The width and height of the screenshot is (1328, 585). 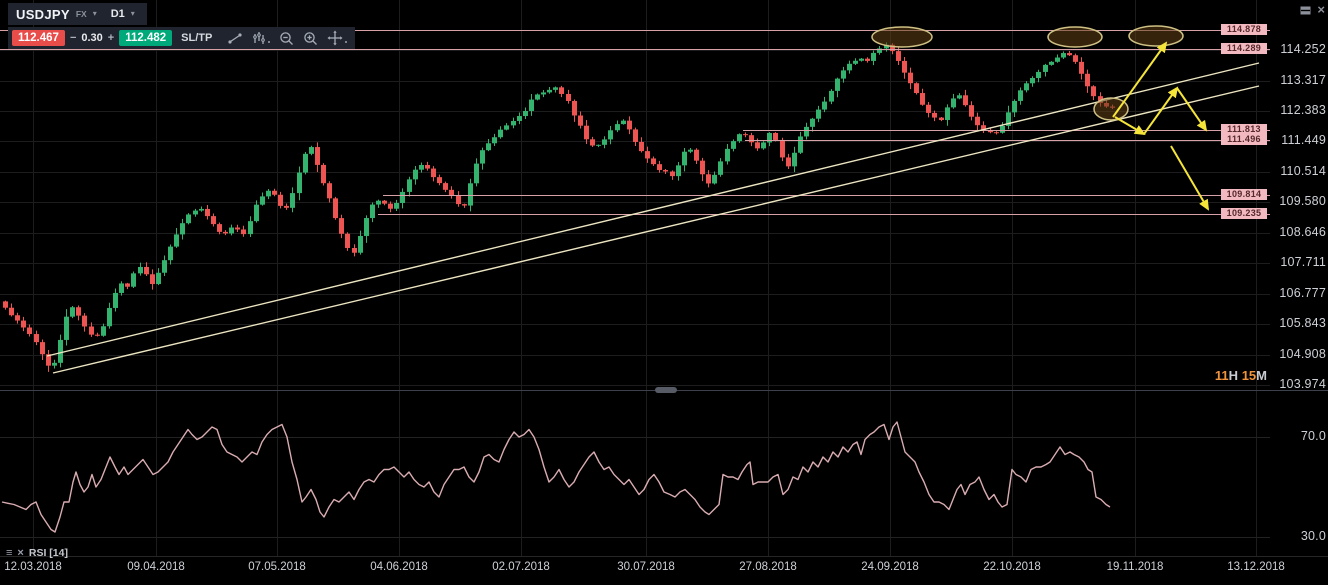 What do you see at coordinates (48, 553) in the screenshot?
I see `rsi-indicator-name: RSI [14]` at bounding box center [48, 553].